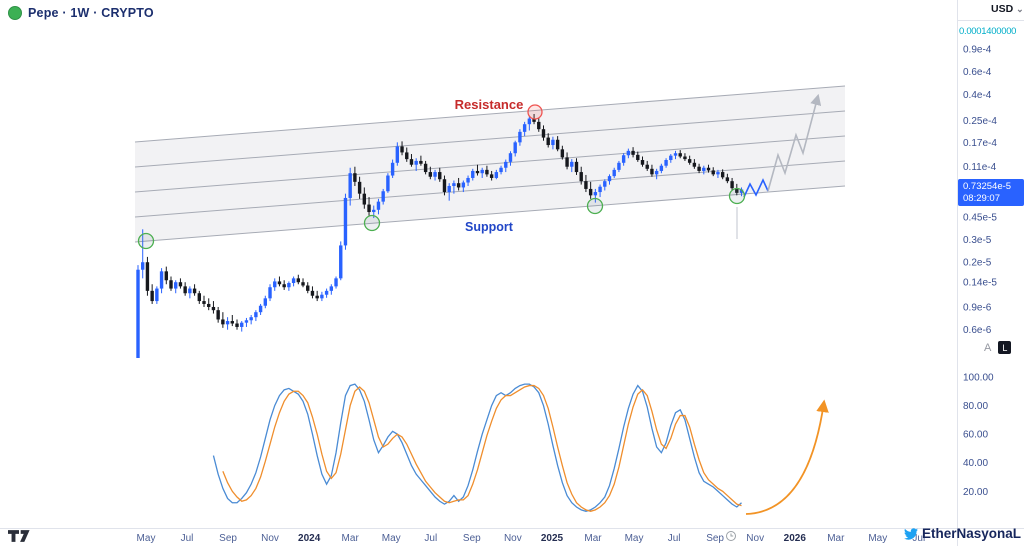  Describe the element at coordinates (980, 283) in the screenshot. I see `svg-text: 0.14e-5` at that location.